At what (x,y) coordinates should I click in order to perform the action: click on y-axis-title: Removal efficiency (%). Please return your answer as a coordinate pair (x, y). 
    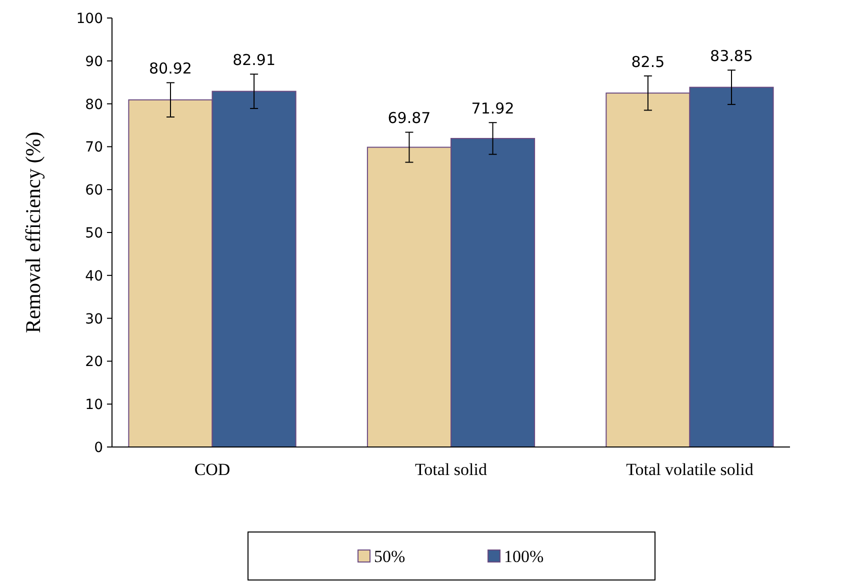
    Looking at the image, I should click on (33, 233).